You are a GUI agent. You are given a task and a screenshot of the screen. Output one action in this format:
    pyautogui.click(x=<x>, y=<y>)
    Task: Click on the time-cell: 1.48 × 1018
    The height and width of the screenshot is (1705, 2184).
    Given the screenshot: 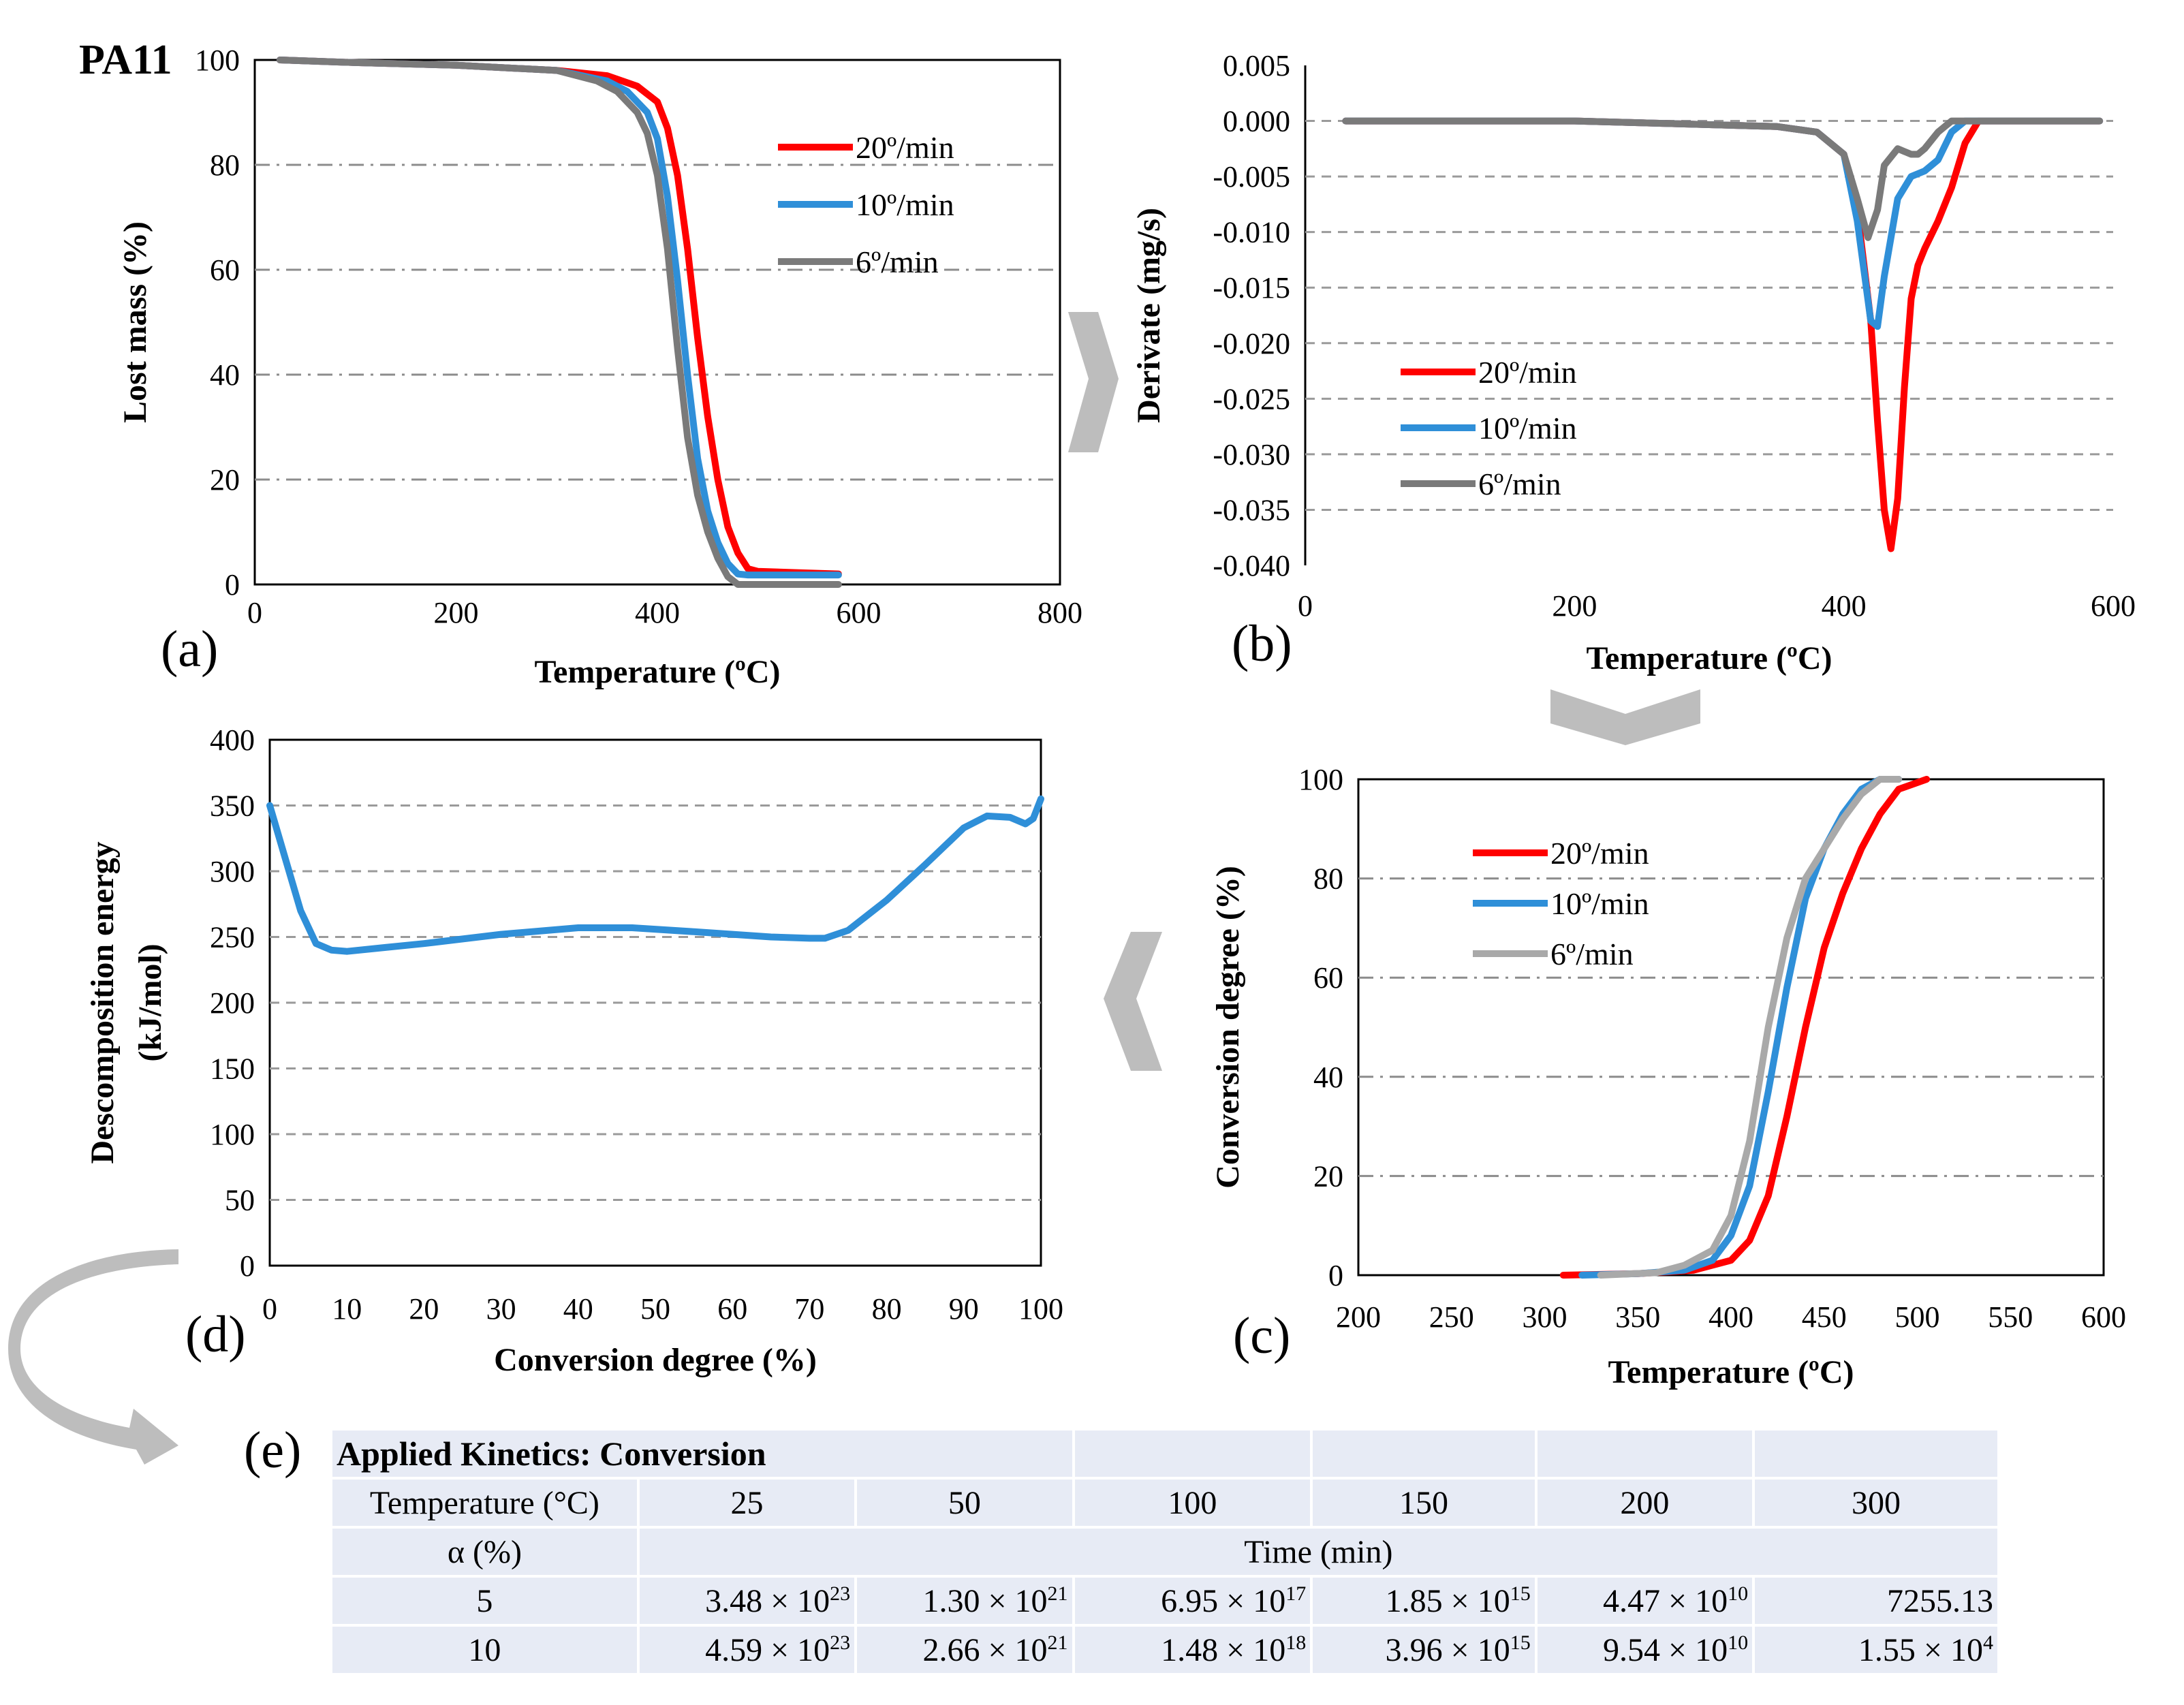 What is the action you would take?
    pyautogui.click(x=1192, y=1650)
    